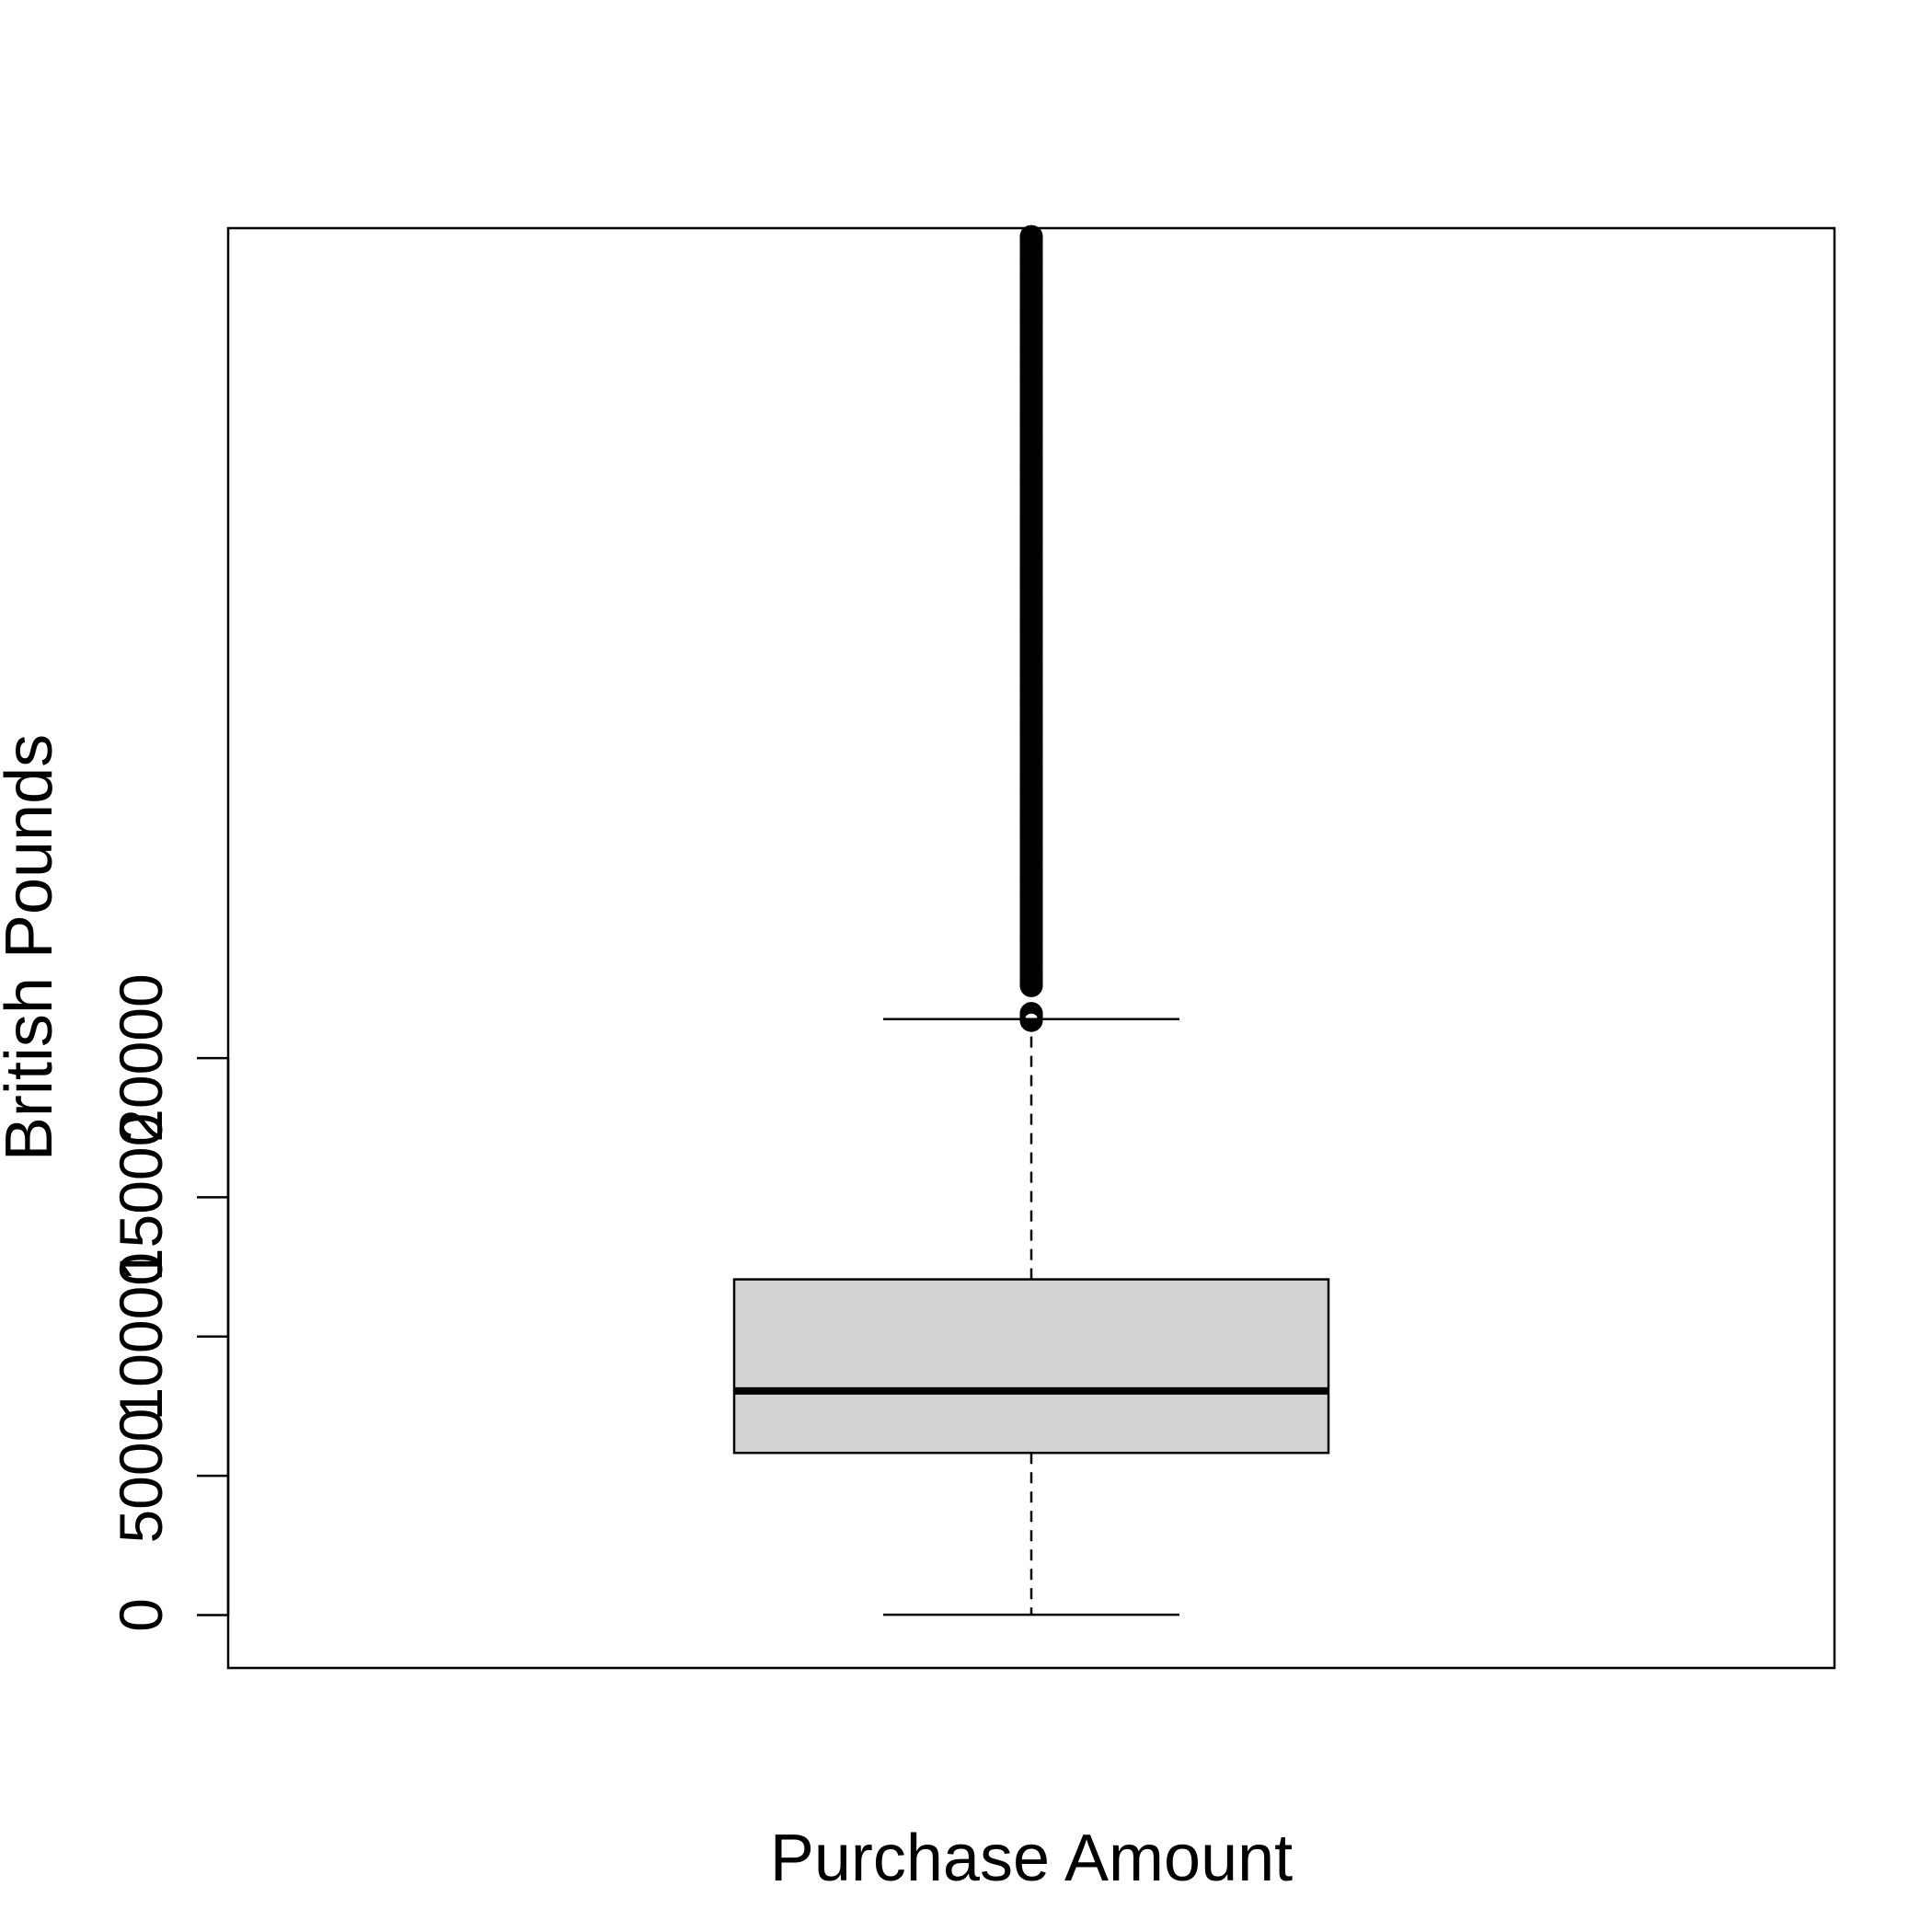  I want to click on y-tick-label: 5000, so click(141, 1476).